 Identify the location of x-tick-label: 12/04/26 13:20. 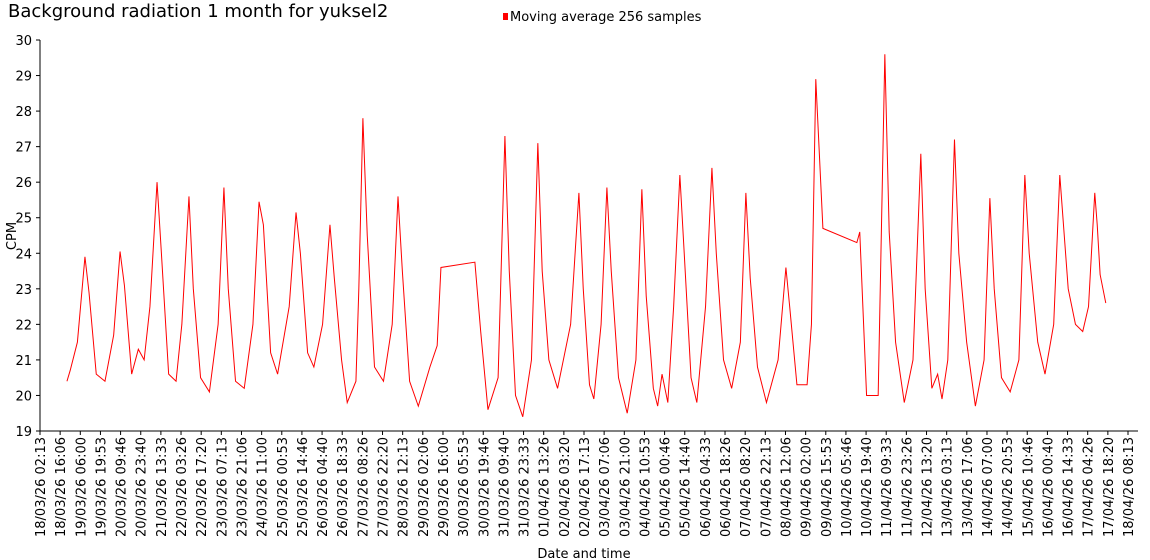
(928, 487).